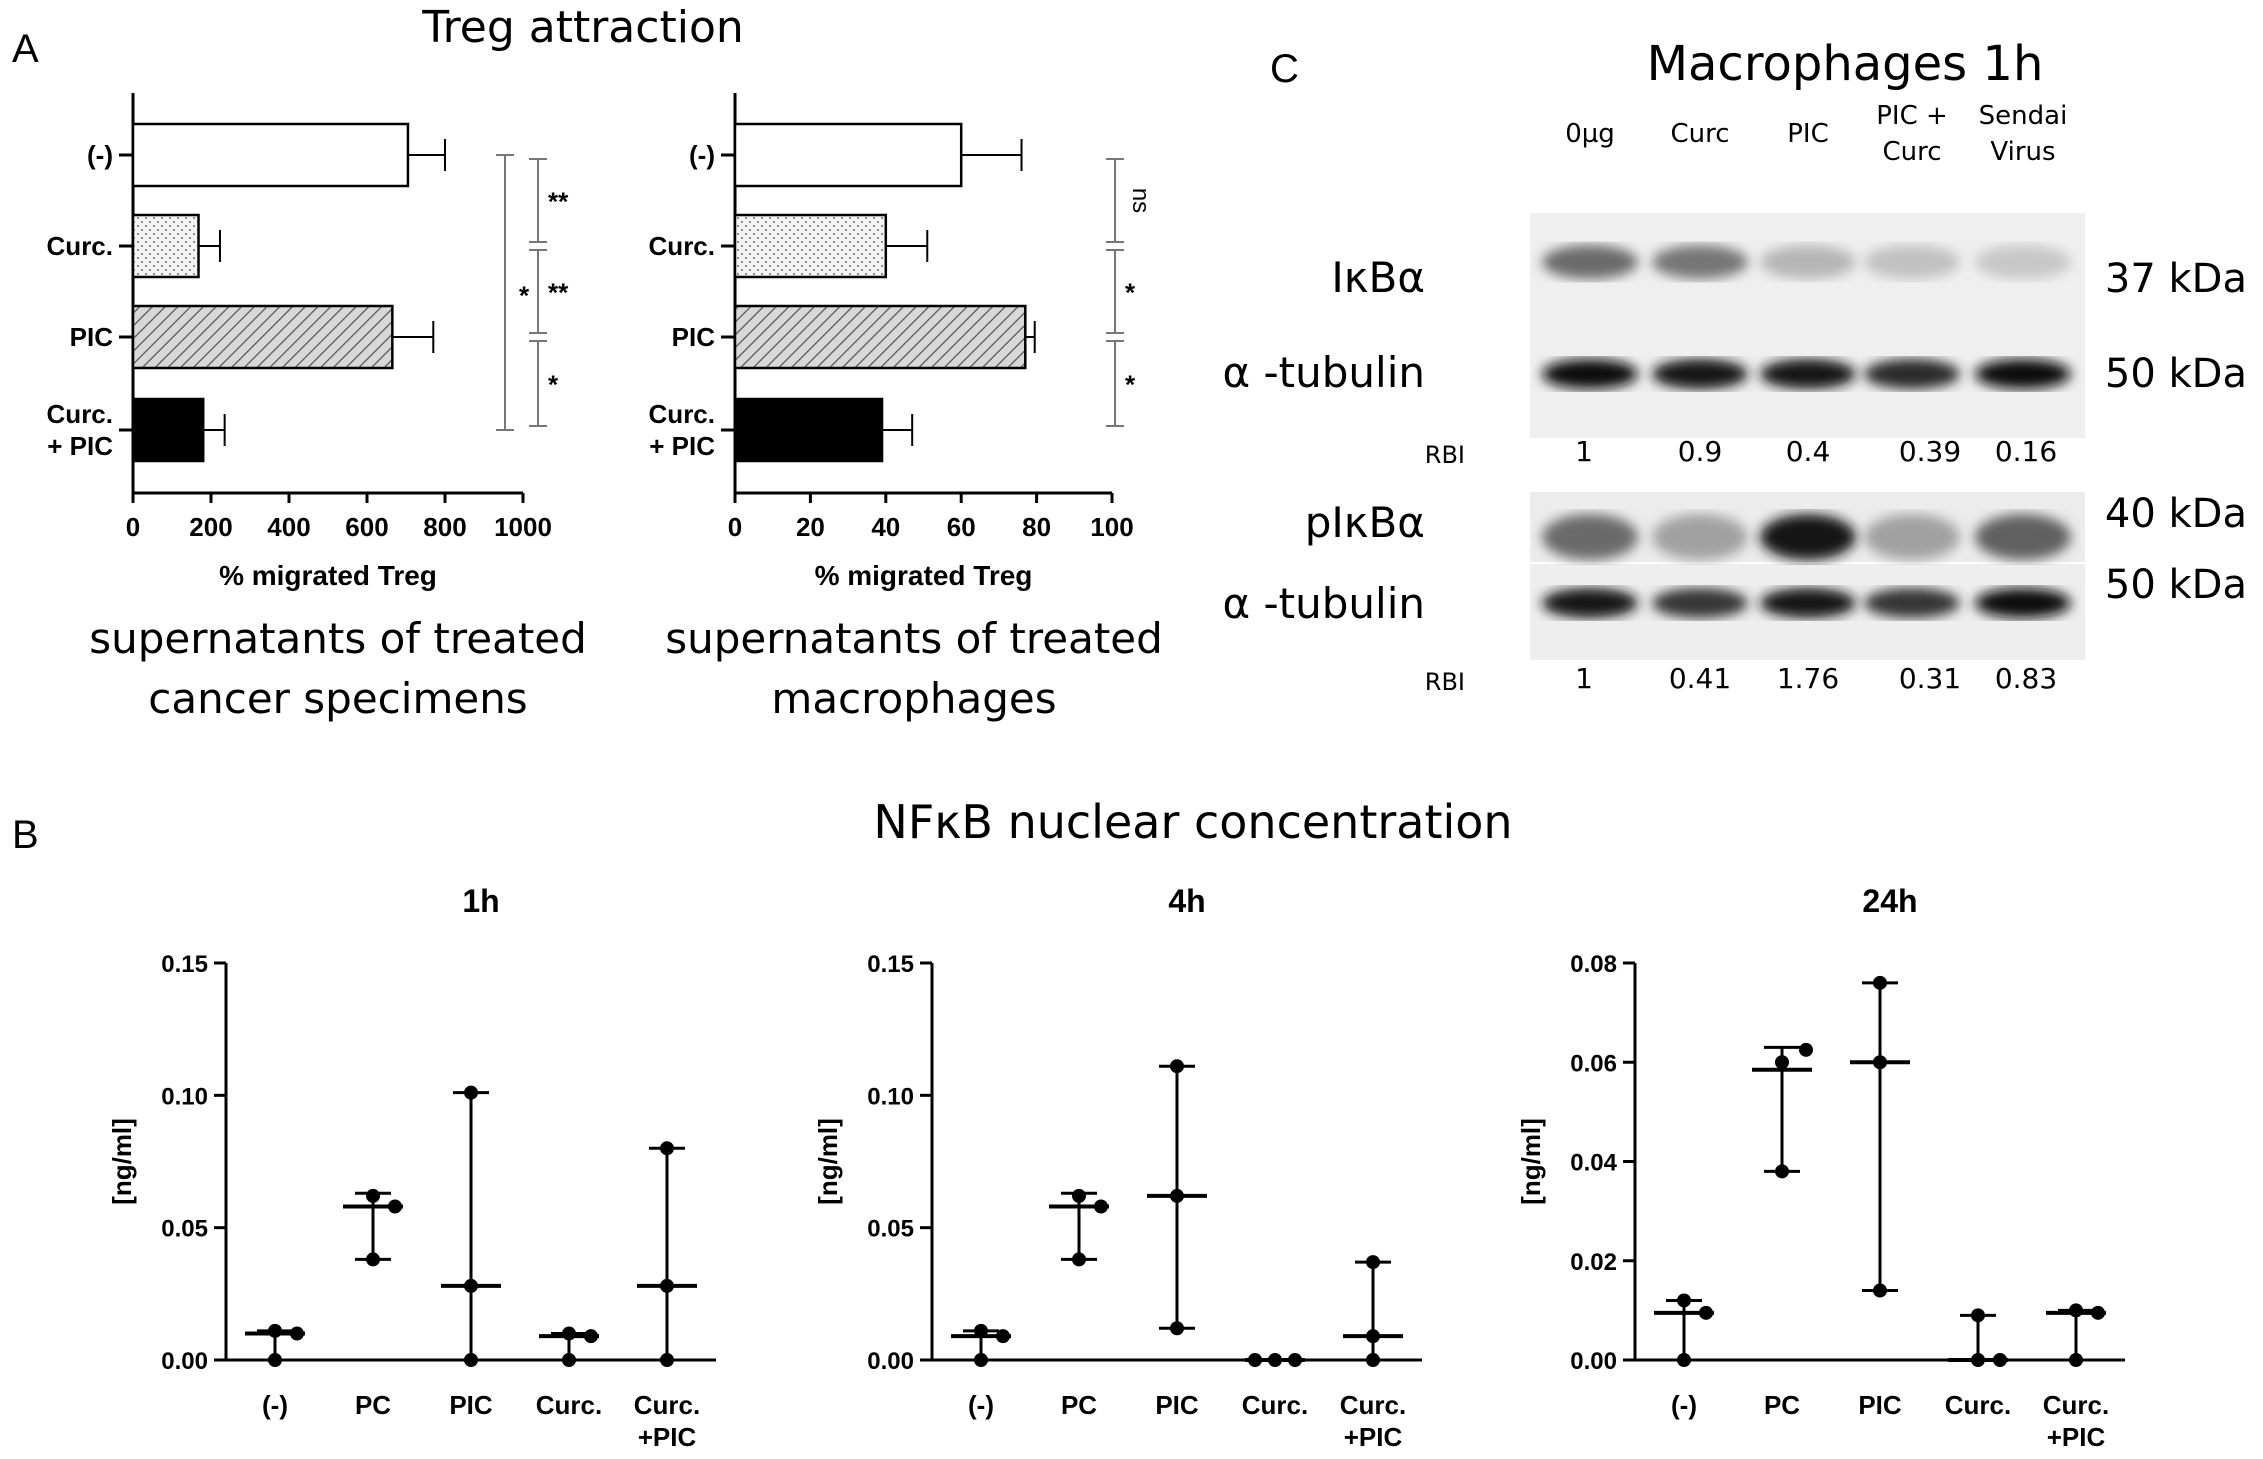 The width and height of the screenshot is (2263, 1459). I want to click on blot-kda-label: 37 kDa, so click(2176, 279).